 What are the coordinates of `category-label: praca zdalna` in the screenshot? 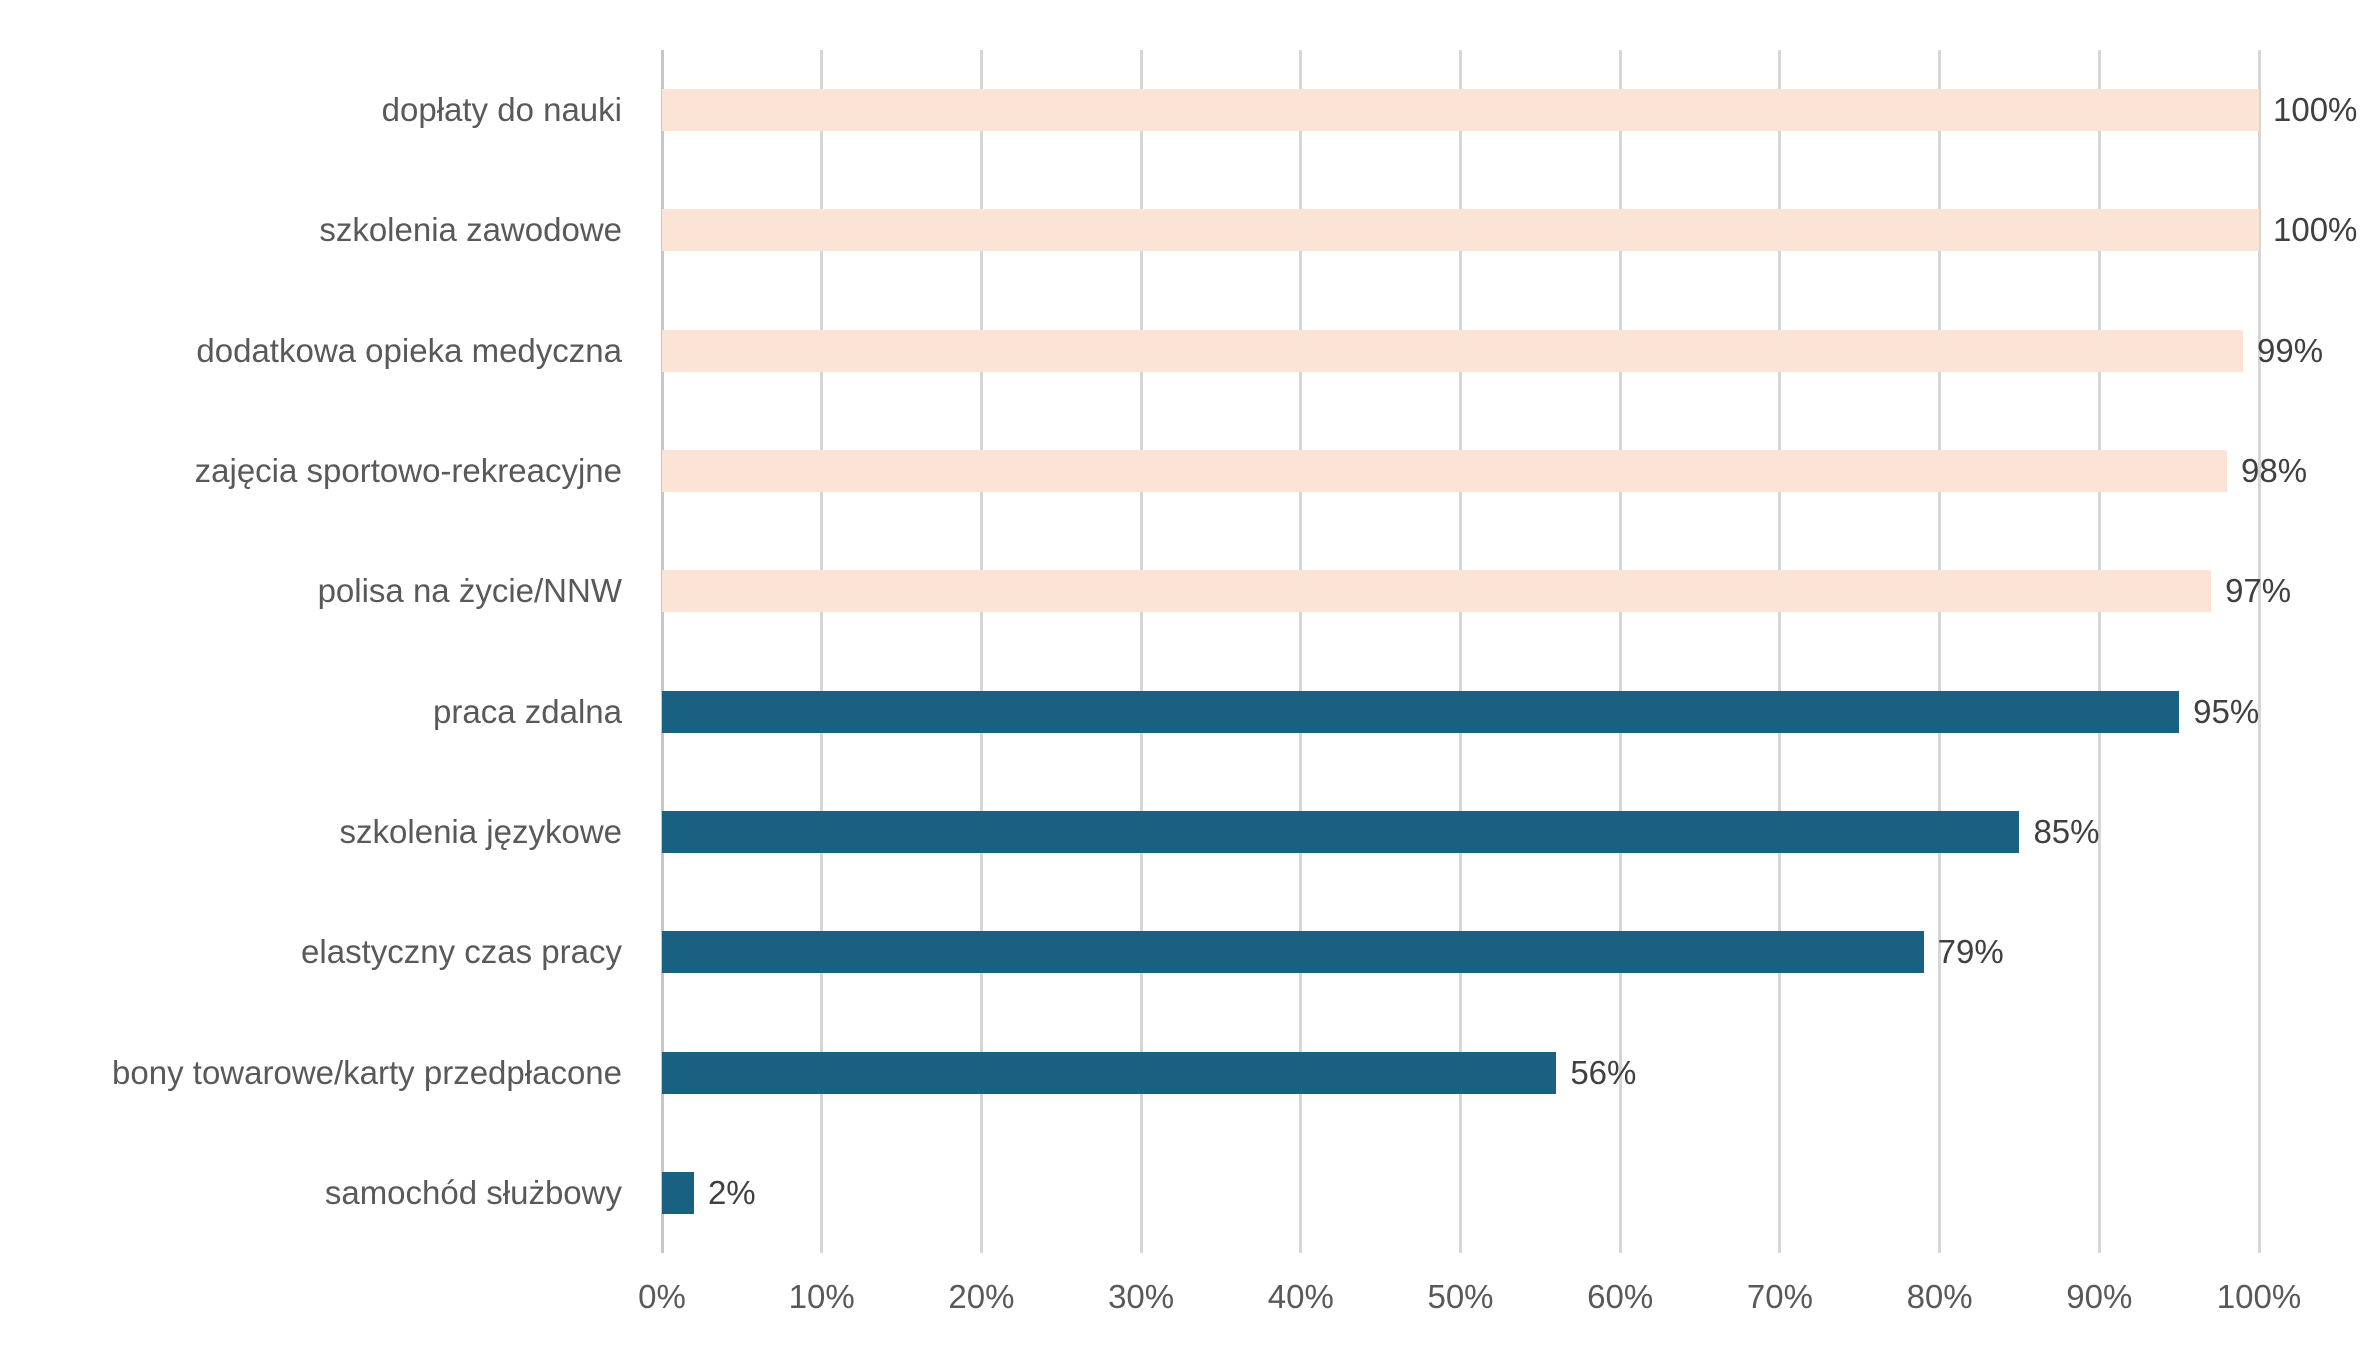 It's located at (527, 711).